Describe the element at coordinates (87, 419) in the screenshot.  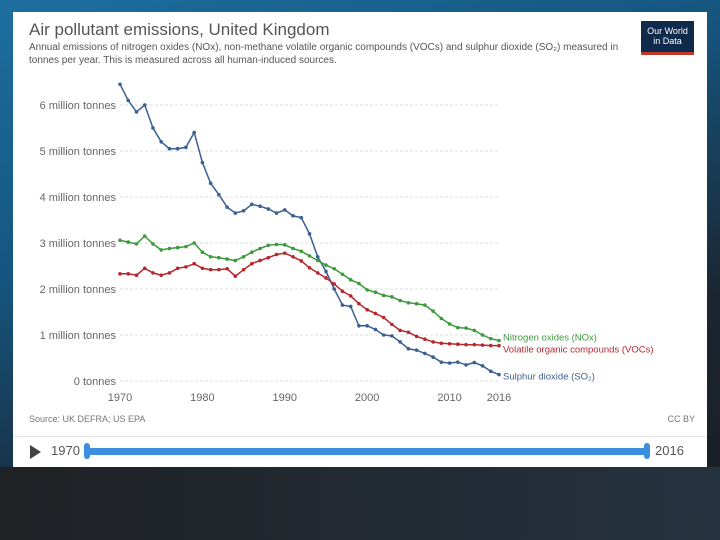
I see `source-note: Source: UK DEFRA; US EPA` at that location.